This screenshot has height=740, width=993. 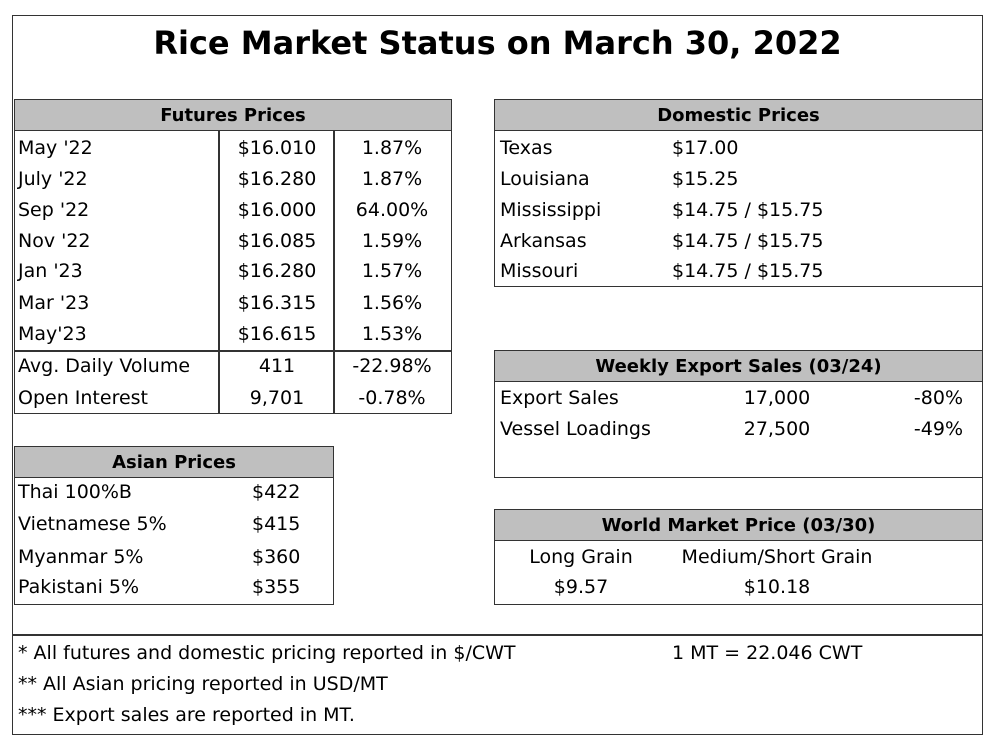 What do you see at coordinates (54, 241) in the screenshot?
I see `row-label: Nov '22` at bounding box center [54, 241].